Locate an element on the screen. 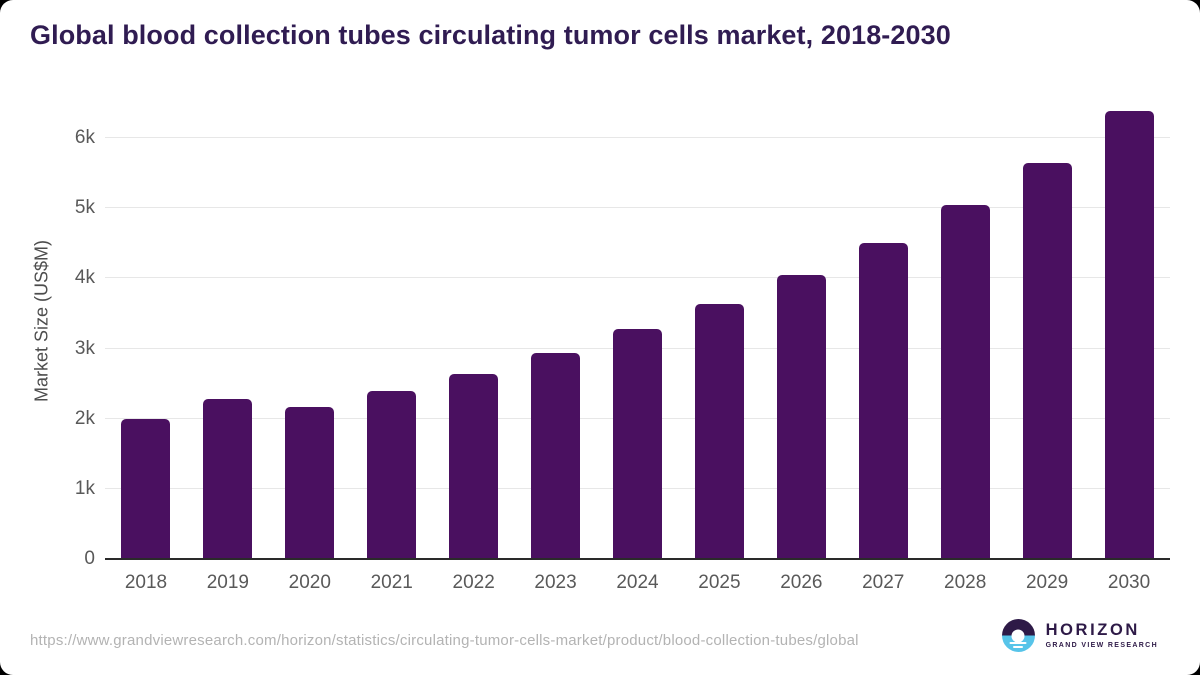  x-tick-2018: 2018 is located at coordinates (146, 582).